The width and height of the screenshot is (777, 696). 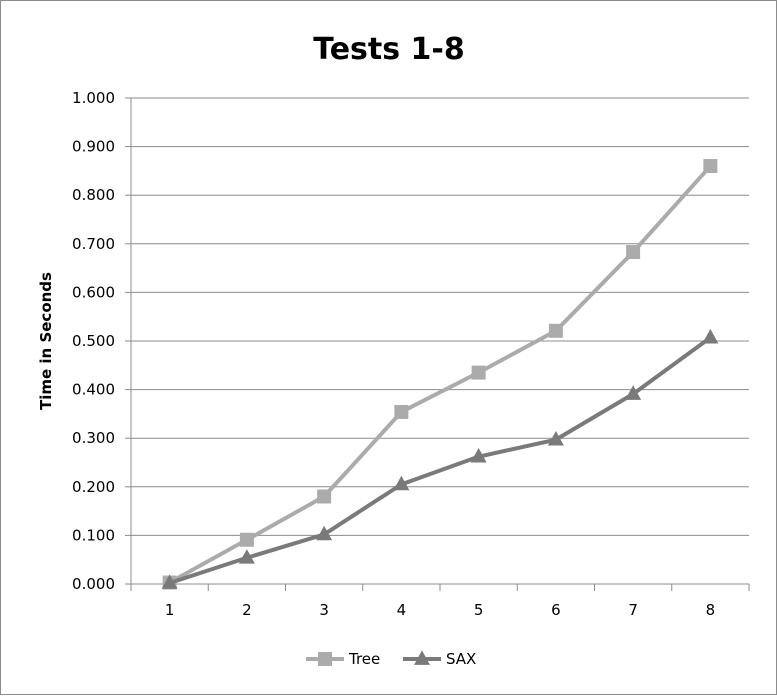 I want to click on y-tick-label: 0.700, so click(x=93, y=244).